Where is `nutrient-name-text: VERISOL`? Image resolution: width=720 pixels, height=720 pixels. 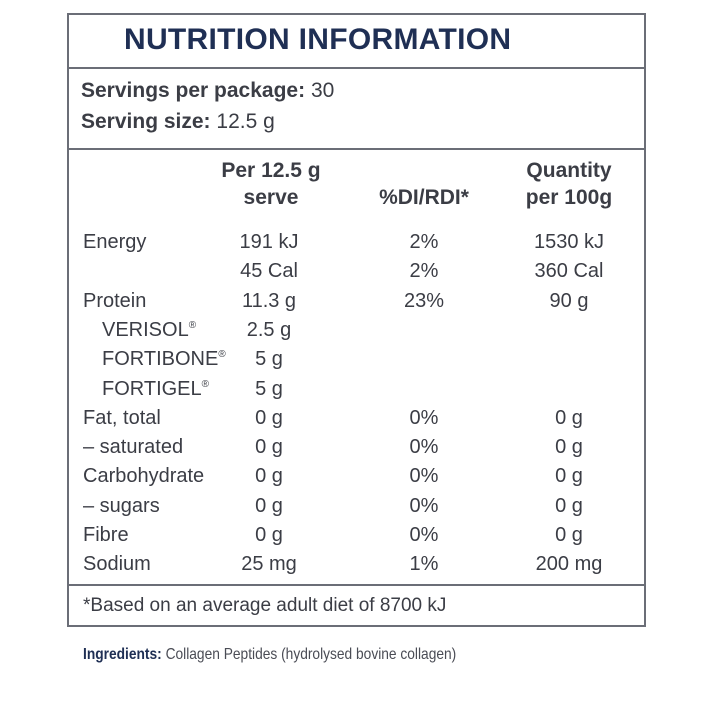
nutrient-name-text: VERISOL is located at coordinates (145, 329).